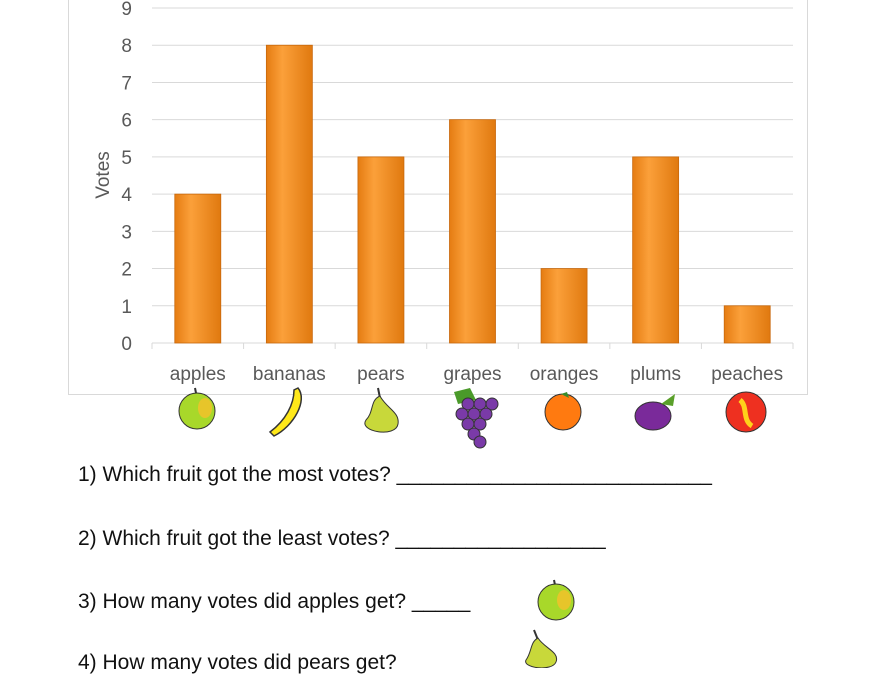 Image resolution: width=880 pixels, height=675 pixels. Describe the element at coordinates (126, 270) in the screenshot. I see `y-tick-label: 2` at that location.